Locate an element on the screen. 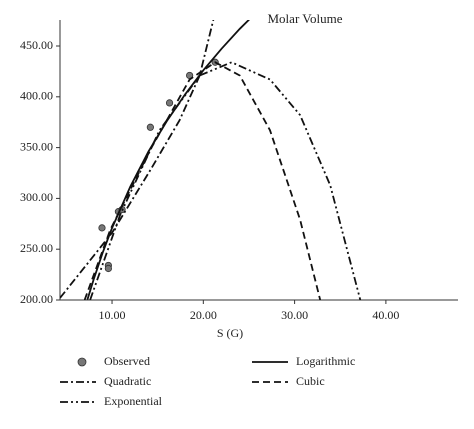 The height and width of the screenshot is (429, 474). legend-label: Observed is located at coordinates (127, 361).